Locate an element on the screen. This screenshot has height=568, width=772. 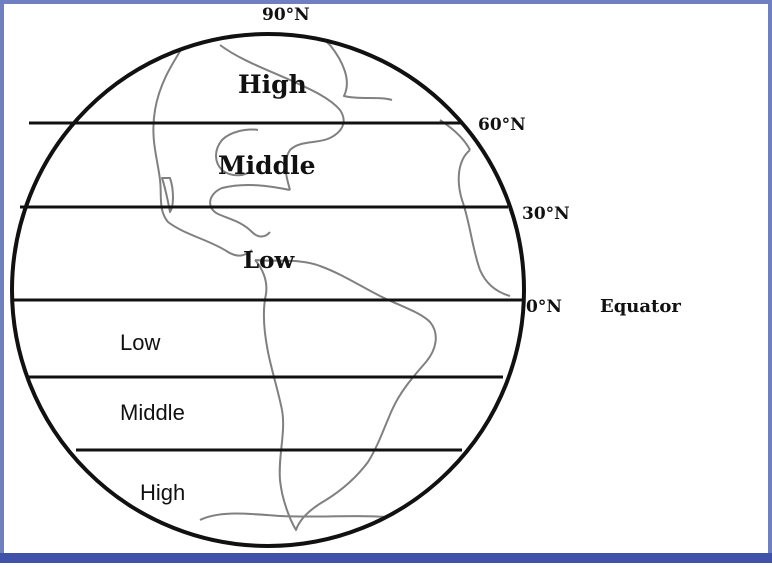
label-90n: 90°N is located at coordinates (286, 15).